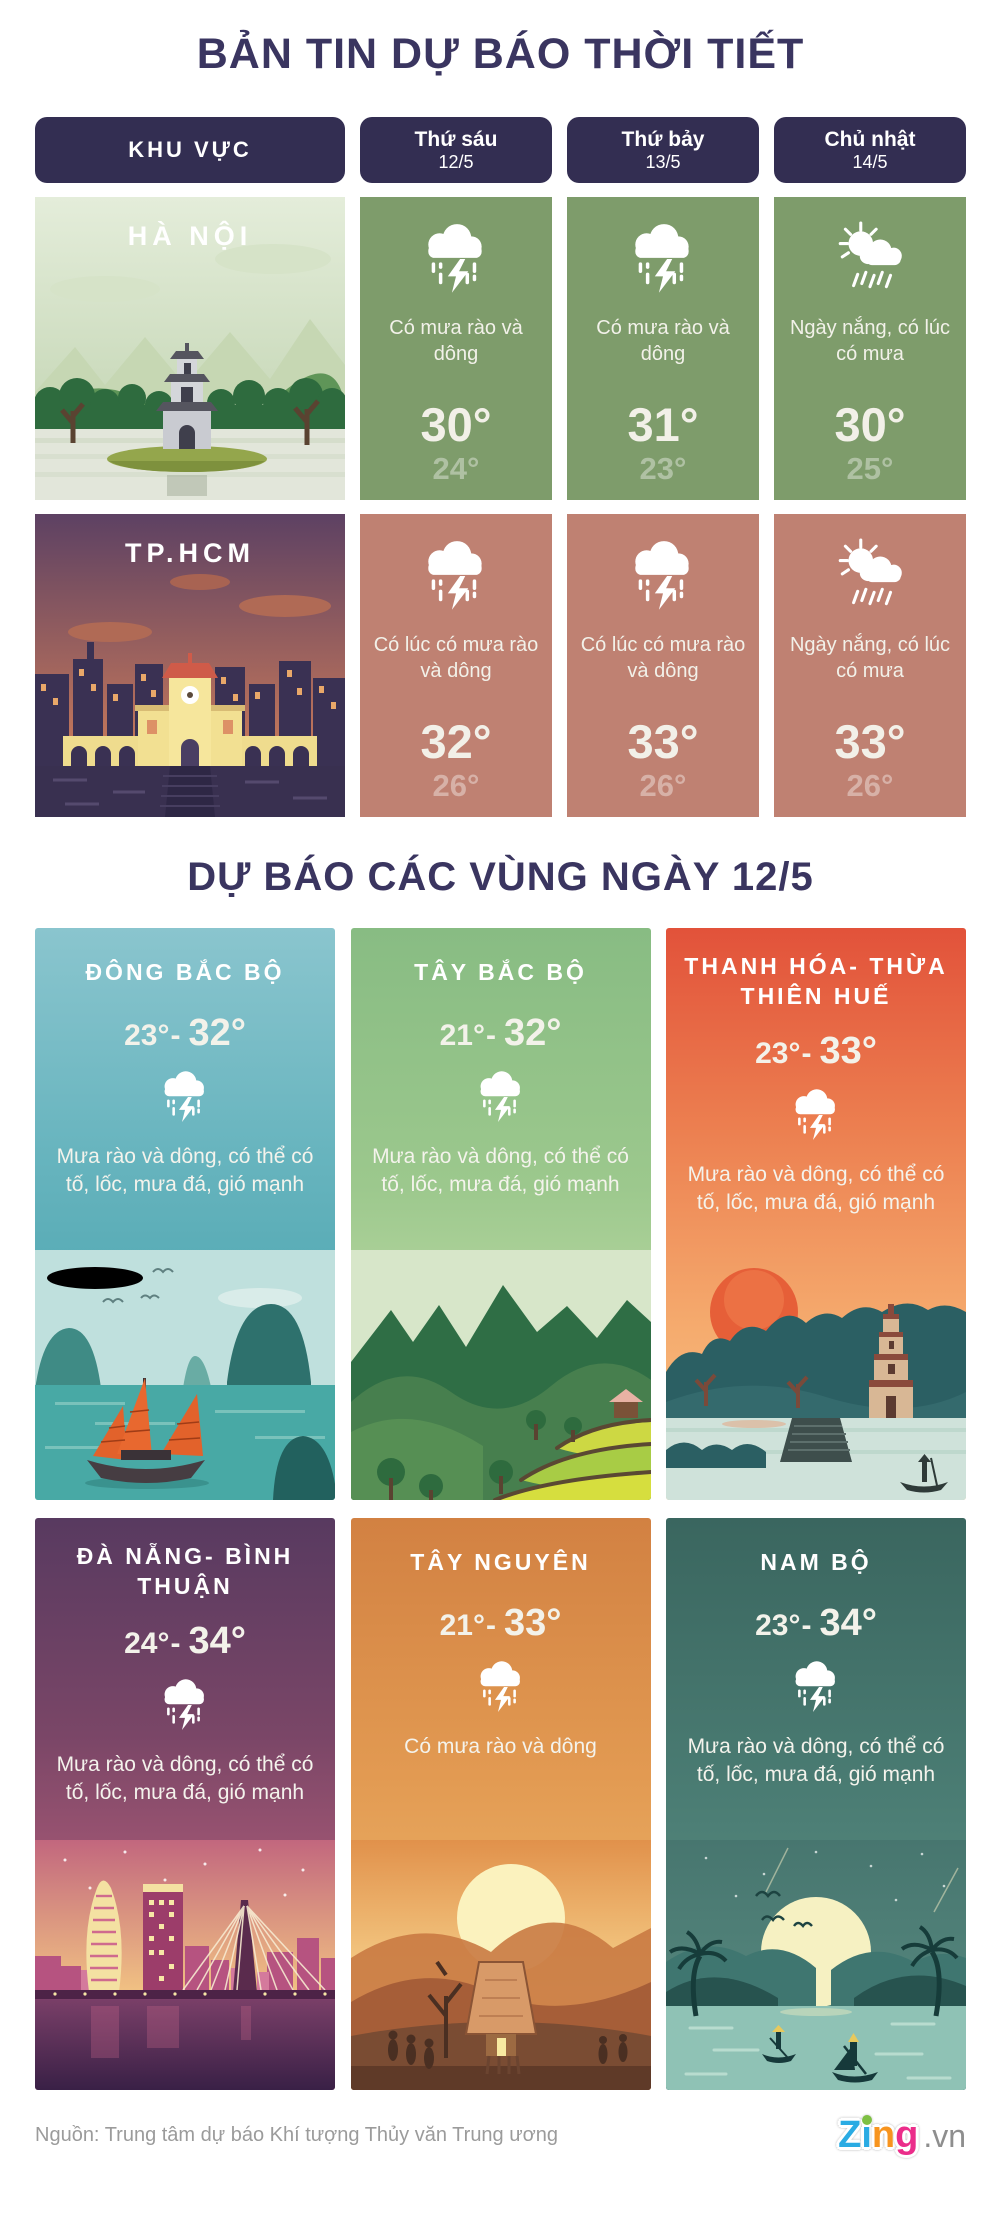  Describe the element at coordinates (870, 150) in the screenshot. I see `column-header-sunday: Chủ nhật 14/5` at that location.